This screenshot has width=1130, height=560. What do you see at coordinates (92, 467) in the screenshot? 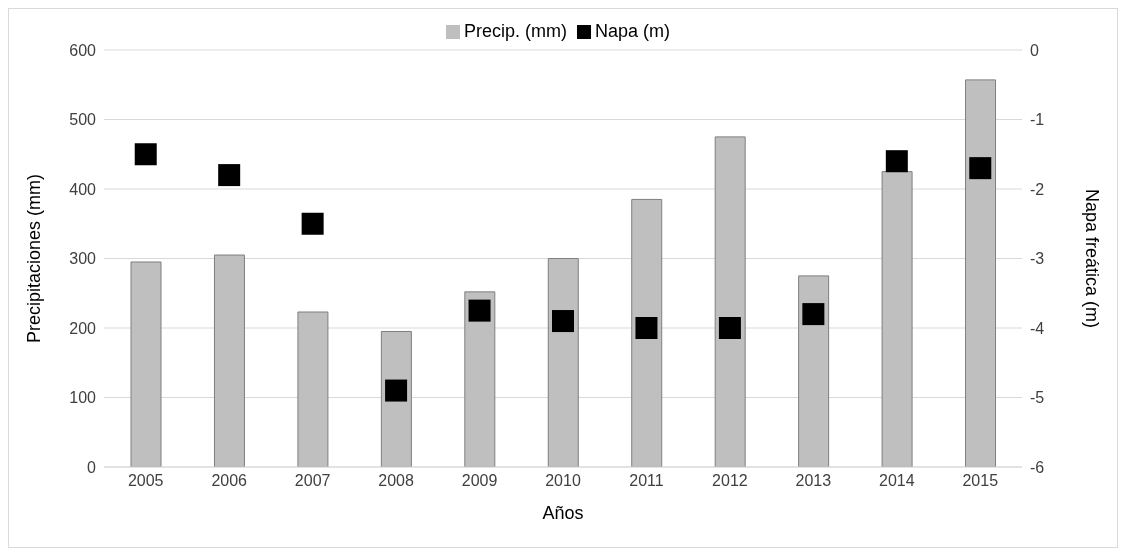
I see `y-tick-label: 0` at bounding box center [92, 467].